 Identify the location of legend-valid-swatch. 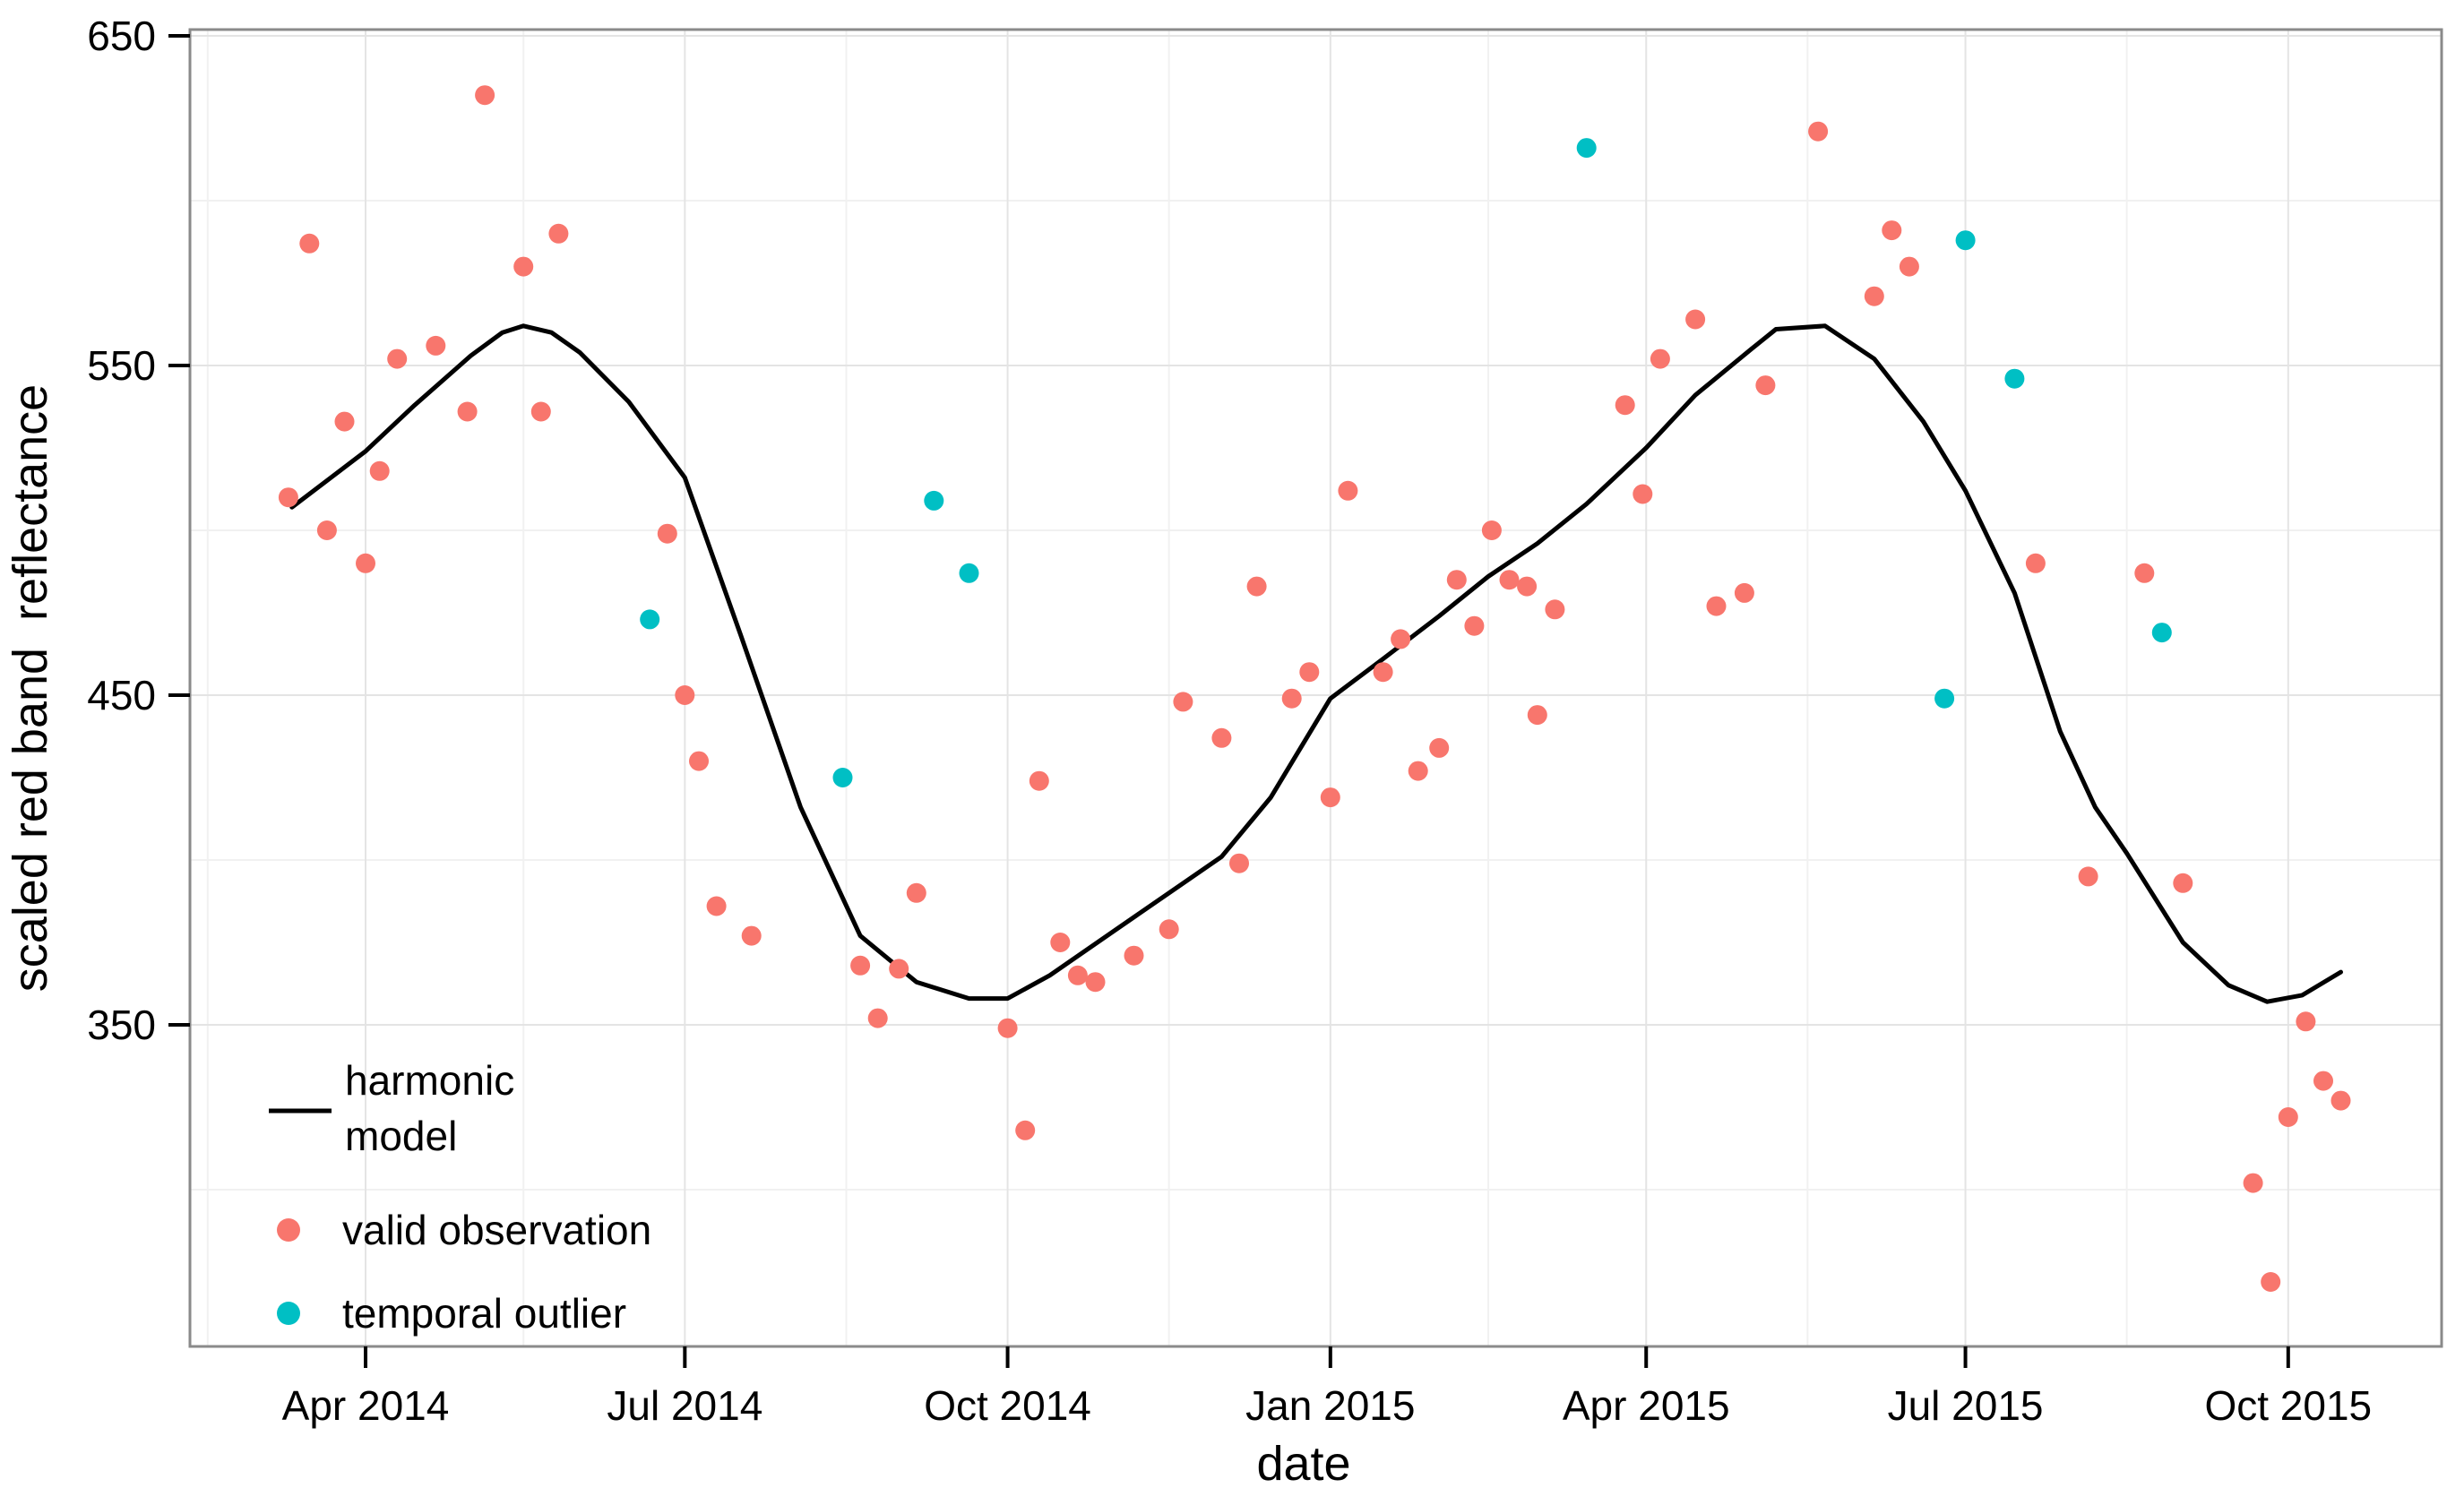
(288, 1230).